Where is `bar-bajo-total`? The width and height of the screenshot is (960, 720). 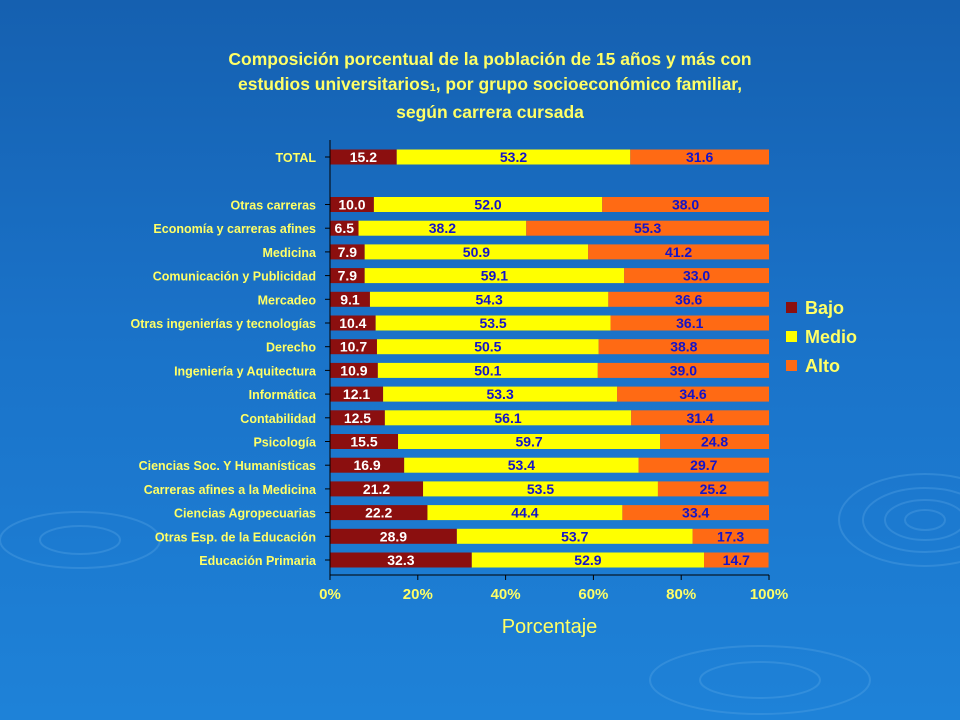 bar-bajo-total is located at coordinates (363, 157).